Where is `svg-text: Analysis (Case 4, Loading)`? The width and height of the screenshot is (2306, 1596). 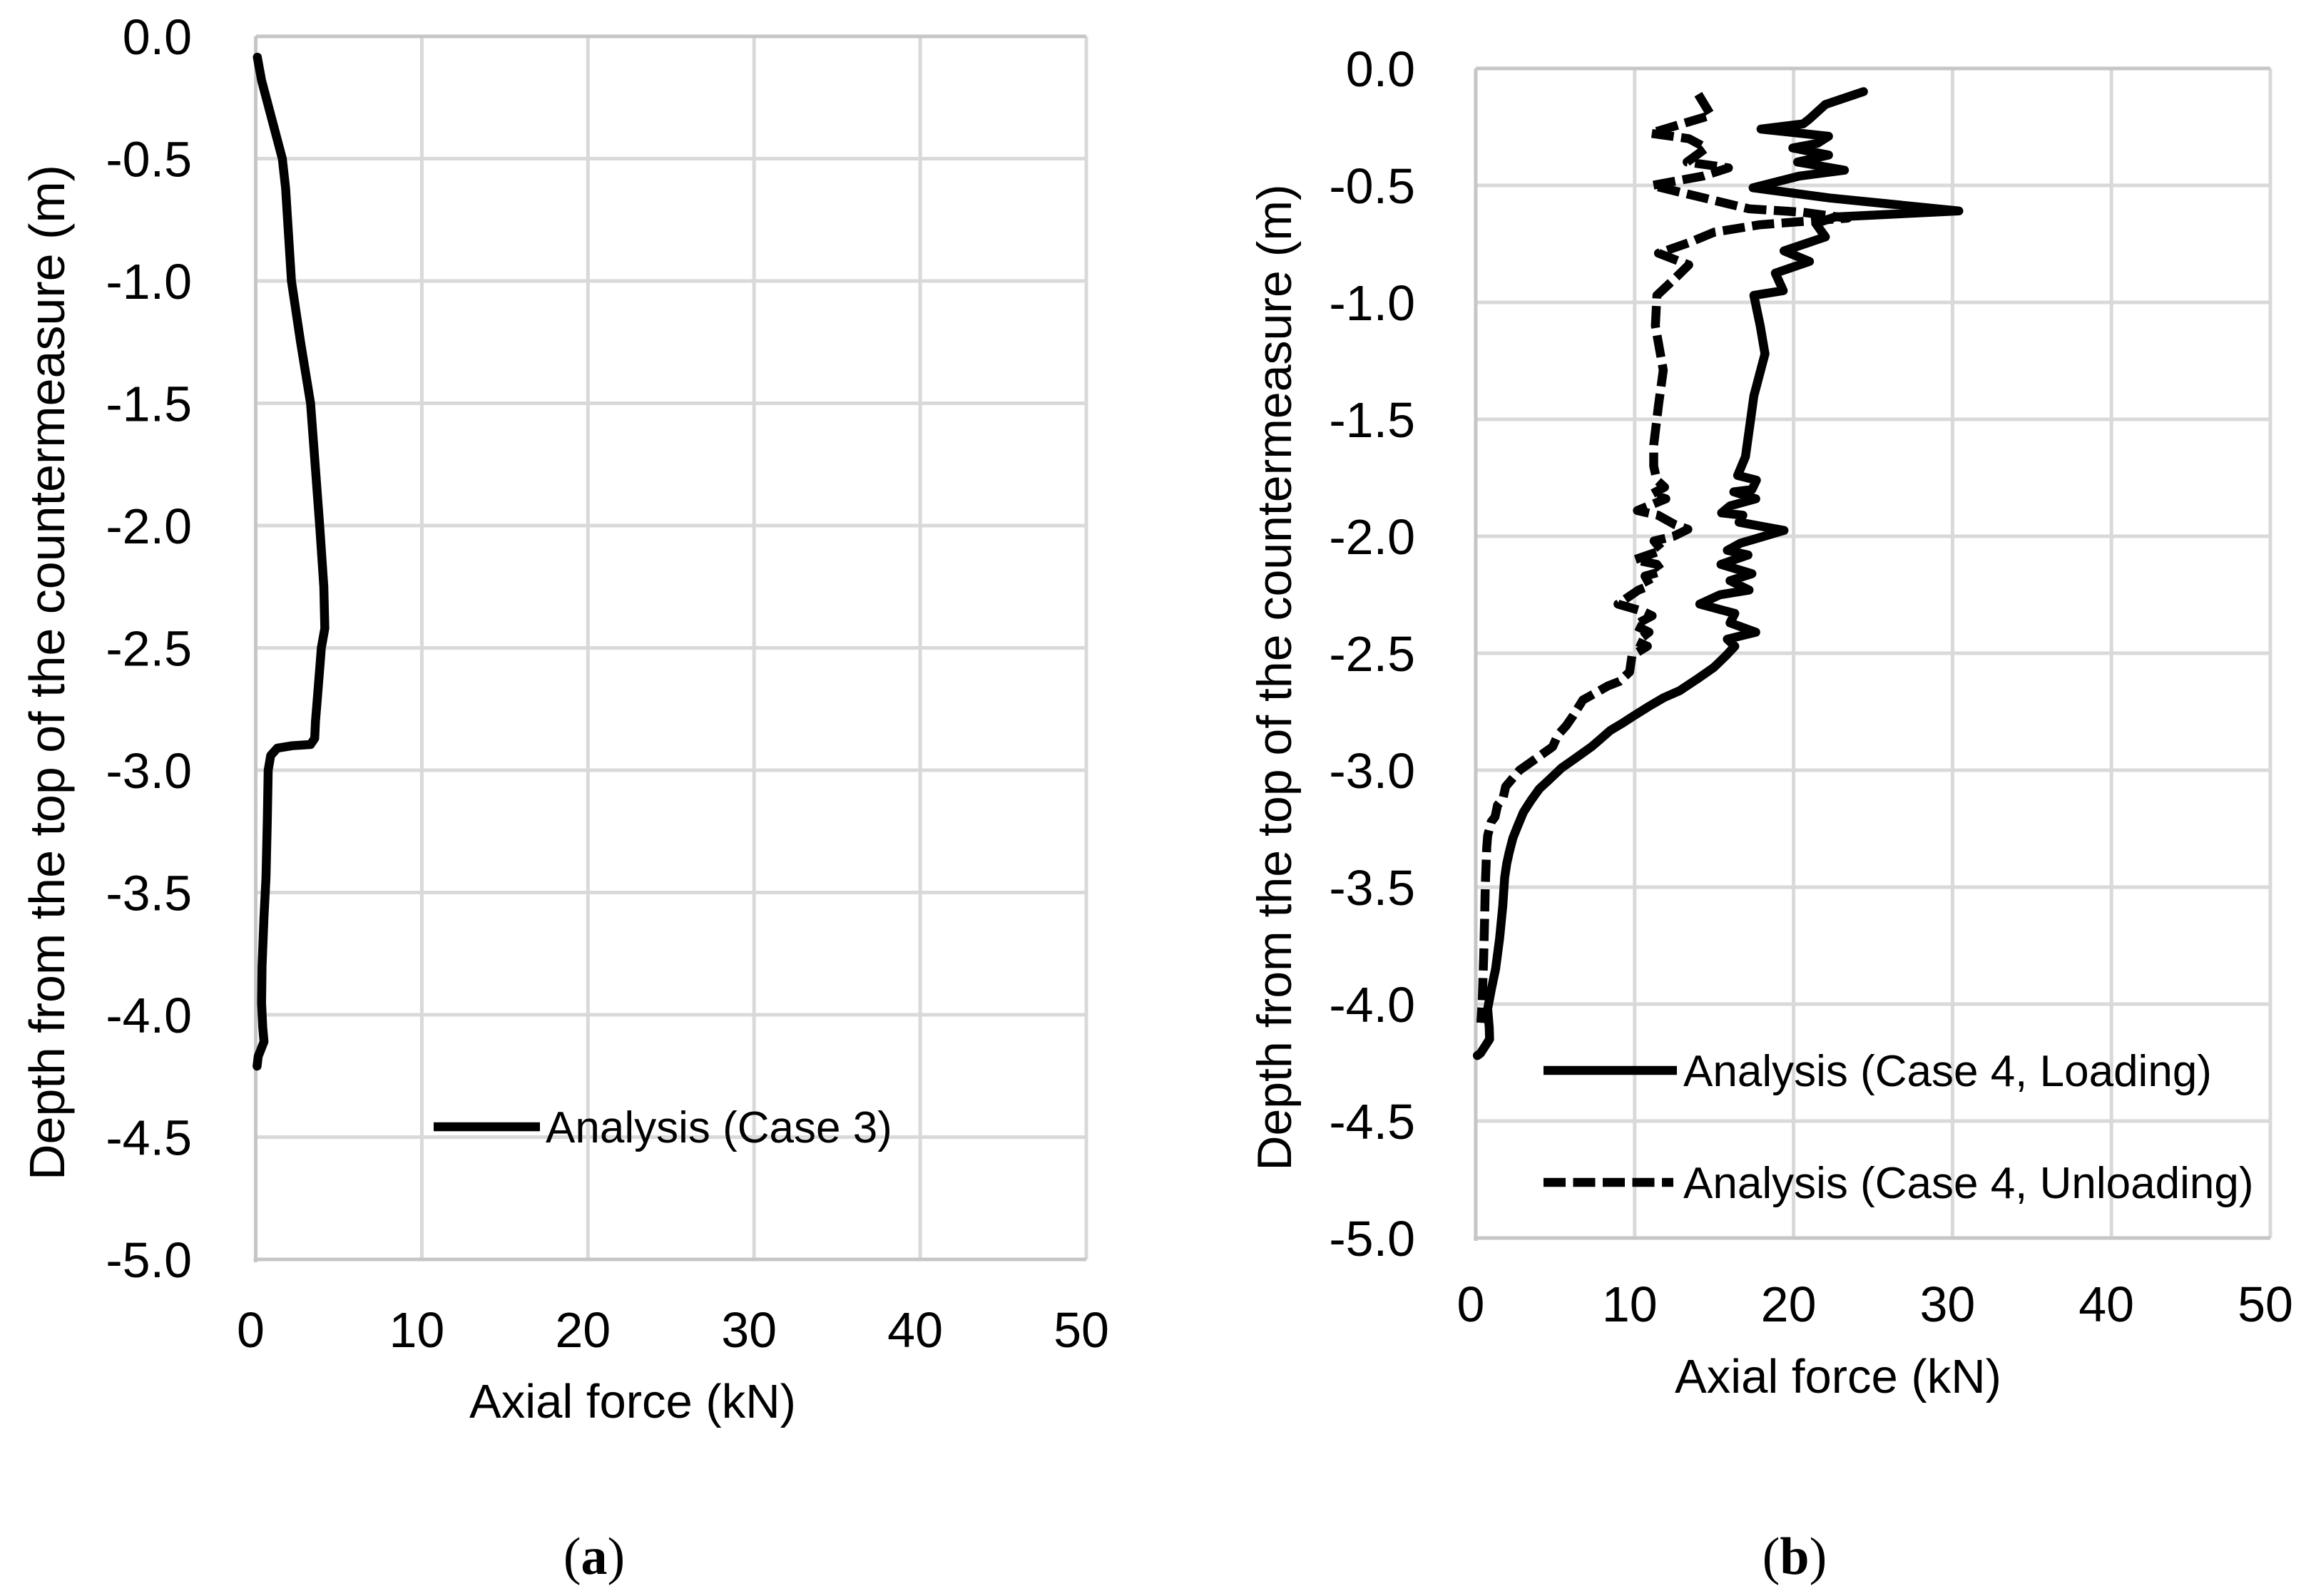 svg-text: Analysis (Case 4, Loading) is located at coordinates (1947, 1071).